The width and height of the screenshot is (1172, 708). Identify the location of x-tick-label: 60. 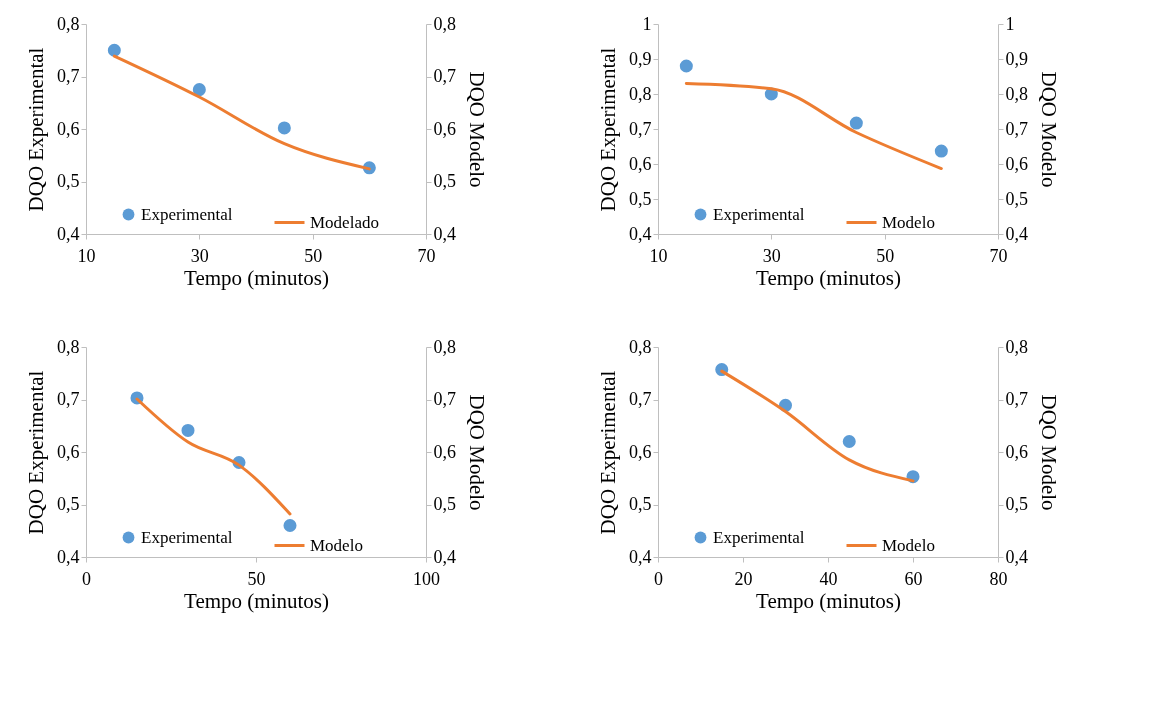
(913, 578).